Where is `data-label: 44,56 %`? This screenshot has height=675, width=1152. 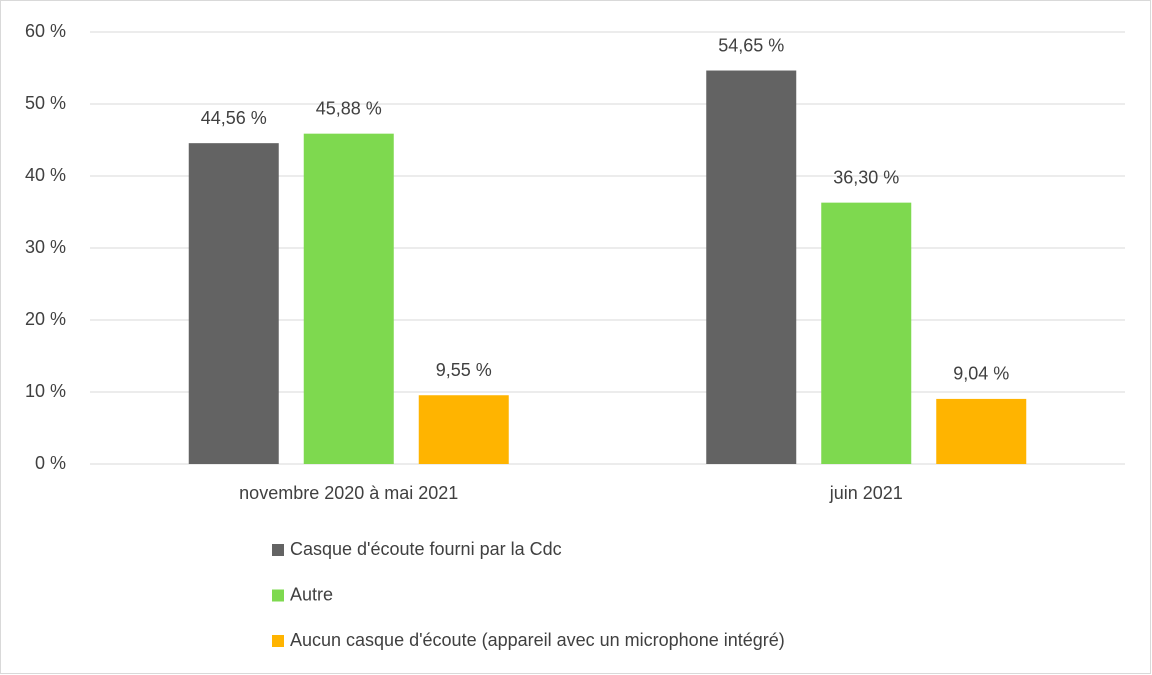 data-label: 44,56 % is located at coordinates (234, 118).